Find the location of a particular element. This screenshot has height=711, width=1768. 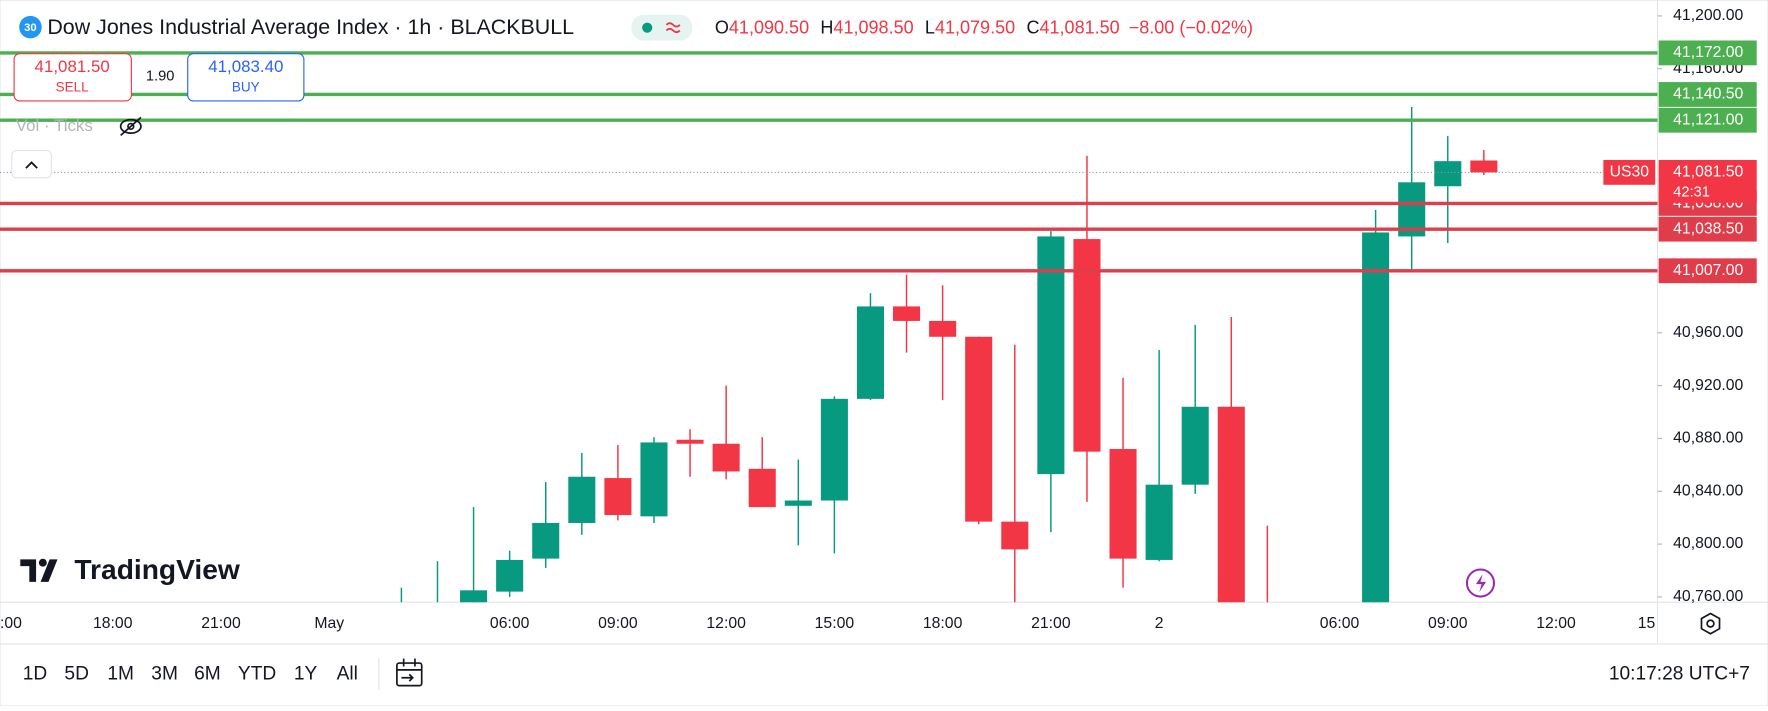

logo-mark is located at coordinates (39, 570).